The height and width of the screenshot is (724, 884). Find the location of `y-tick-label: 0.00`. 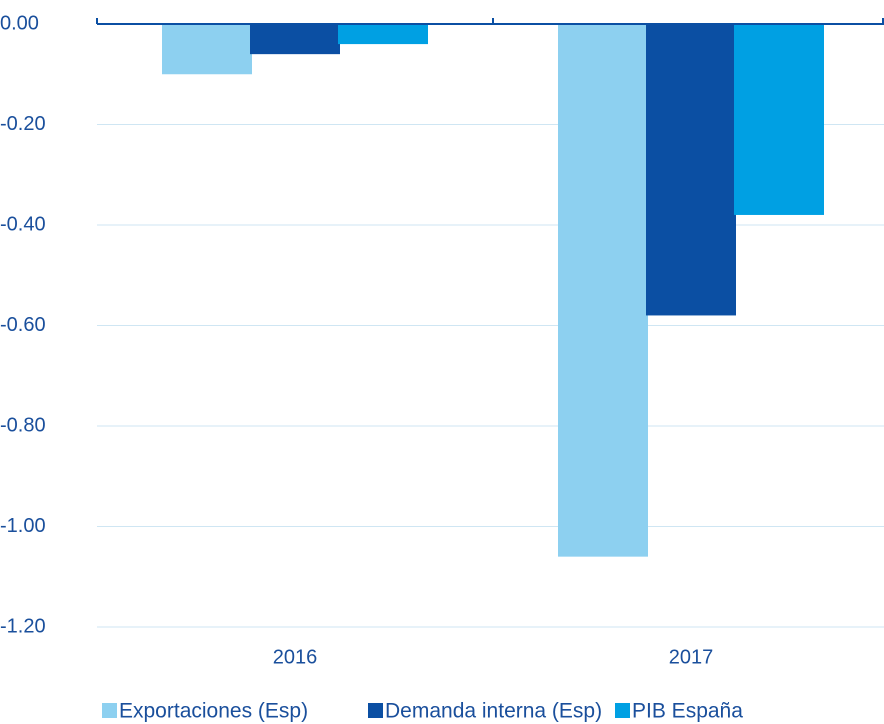

y-tick-label: 0.00 is located at coordinates (19, 23).